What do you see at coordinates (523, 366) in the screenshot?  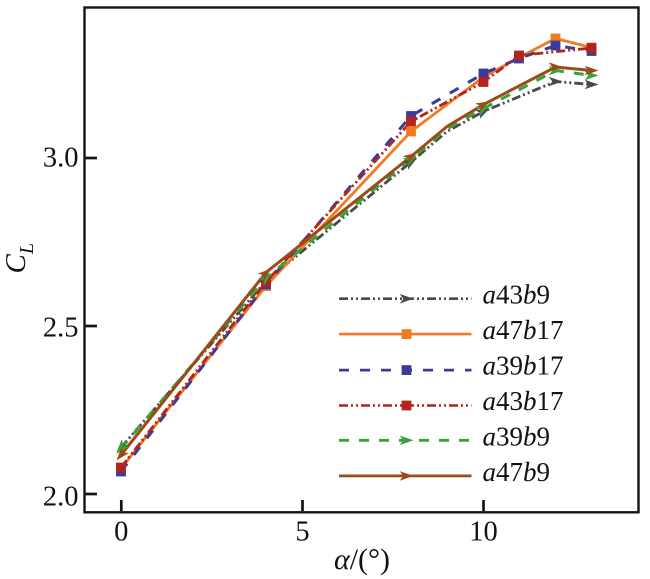 I see `svg-text: a39b17` at bounding box center [523, 366].